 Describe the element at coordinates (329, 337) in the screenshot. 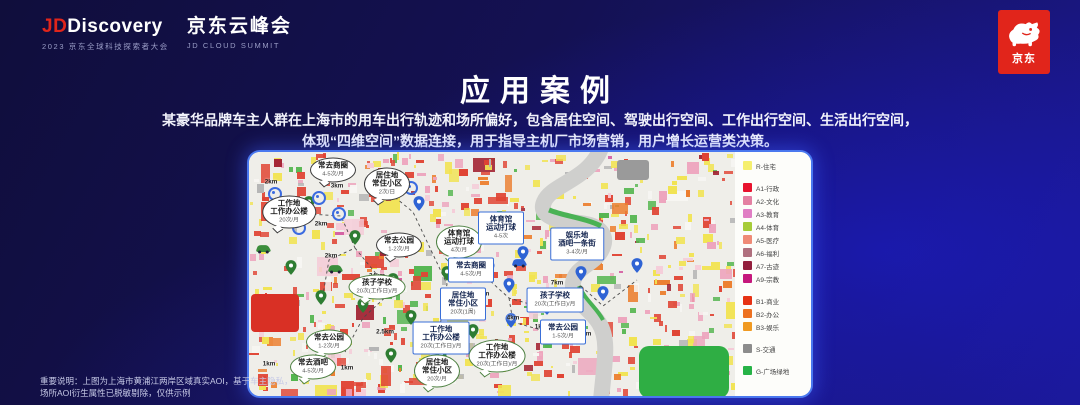

I see `place-label: 常去公园` at that location.